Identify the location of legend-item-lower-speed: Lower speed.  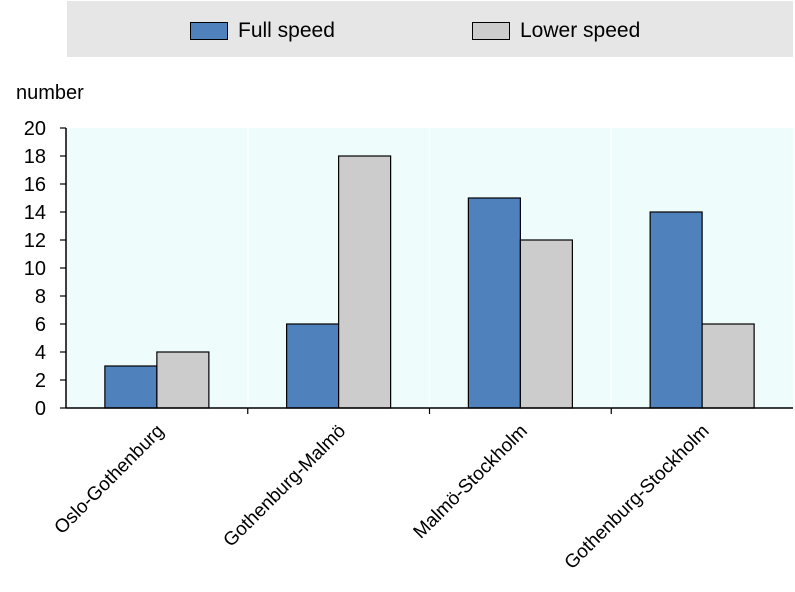
(556, 31).